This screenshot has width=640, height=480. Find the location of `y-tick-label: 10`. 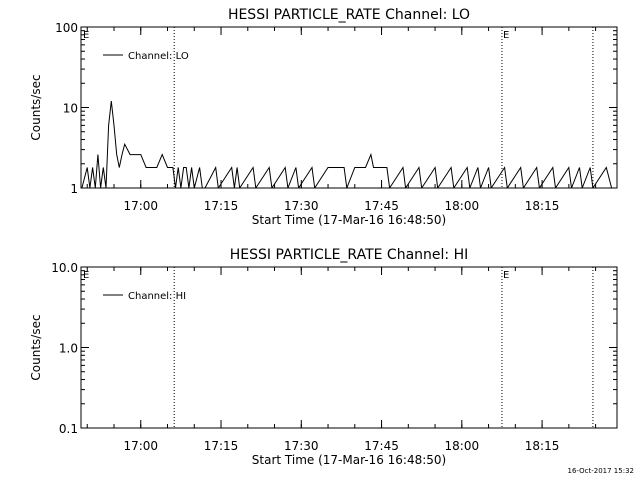

y-tick-label: 10 is located at coordinates (70, 109).